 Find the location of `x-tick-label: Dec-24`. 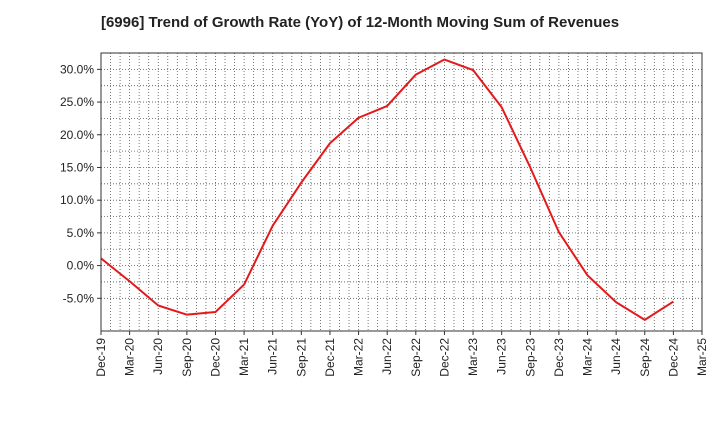

x-tick-label: Dec-24 is located at coordinates (673, 357).